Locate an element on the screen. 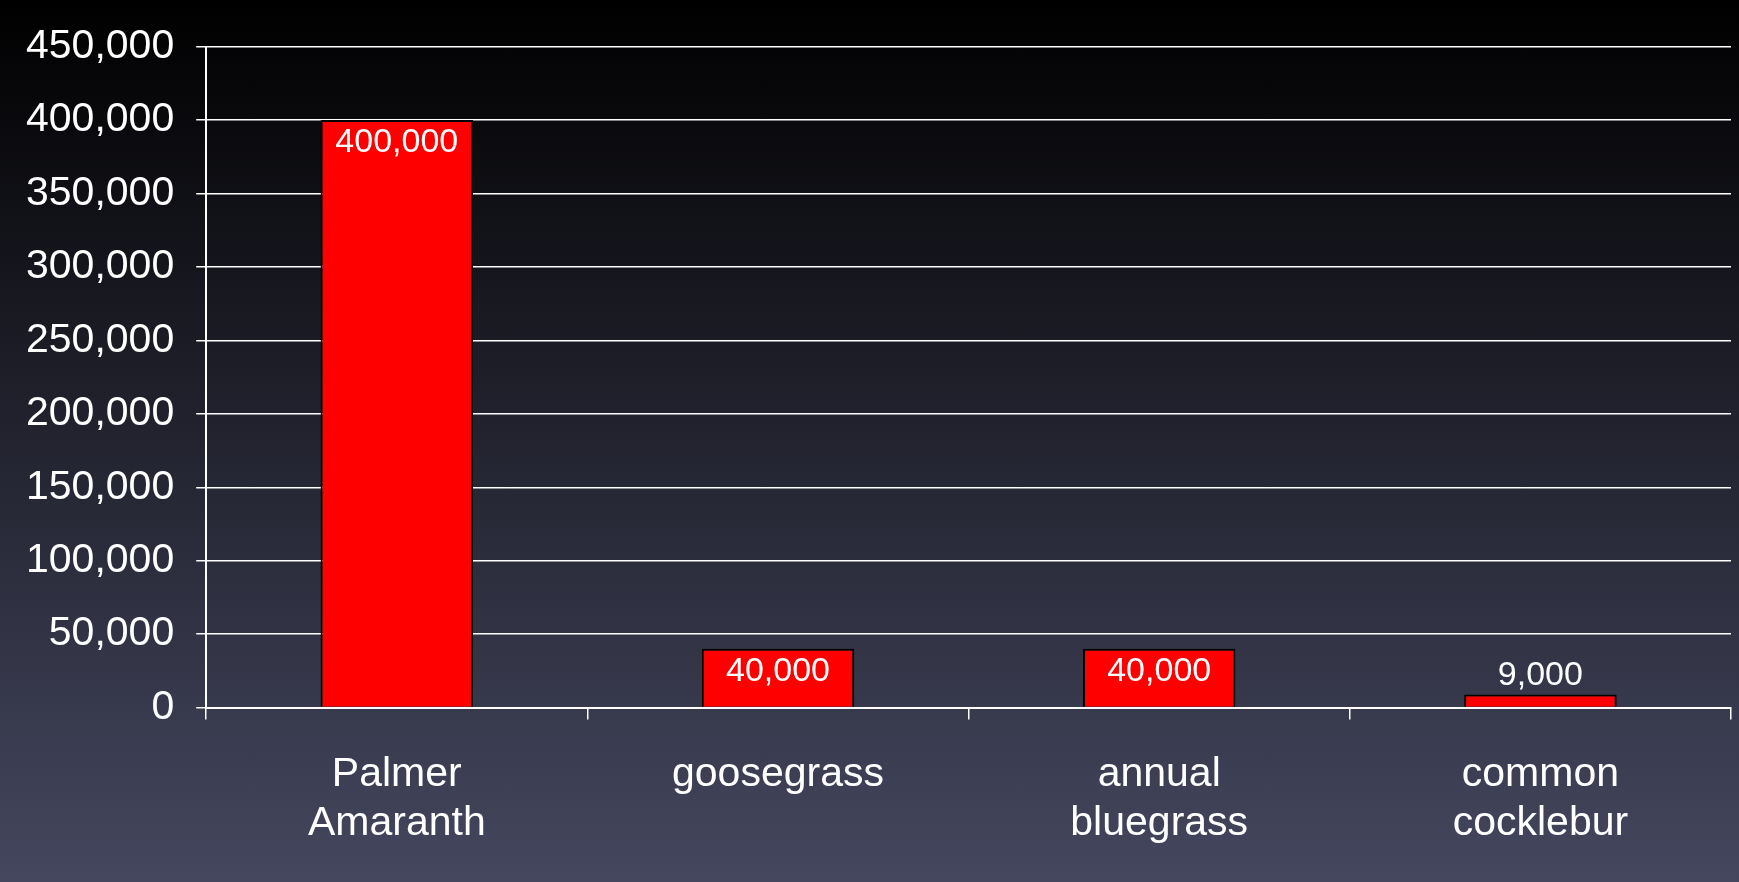 Image resolution: width=1739 pixels, height=882 pixels. y-tick-label: 0 is located at coordinates (163, 704).